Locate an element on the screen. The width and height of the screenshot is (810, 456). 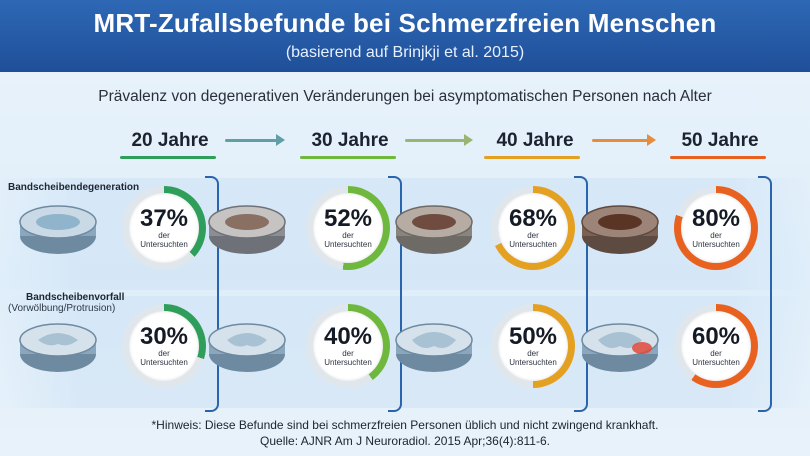
stat-degeneration-30: 52% der Untersuchten is located at coordinates (348, 228).